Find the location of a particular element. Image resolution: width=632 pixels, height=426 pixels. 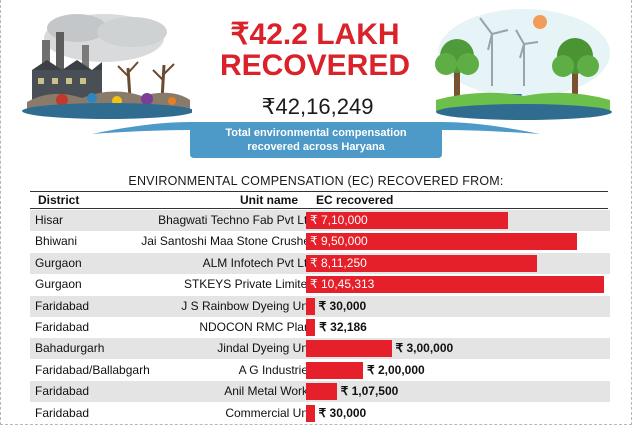

headline-line-2: RECOVERED is located at coordinates (315, 65).